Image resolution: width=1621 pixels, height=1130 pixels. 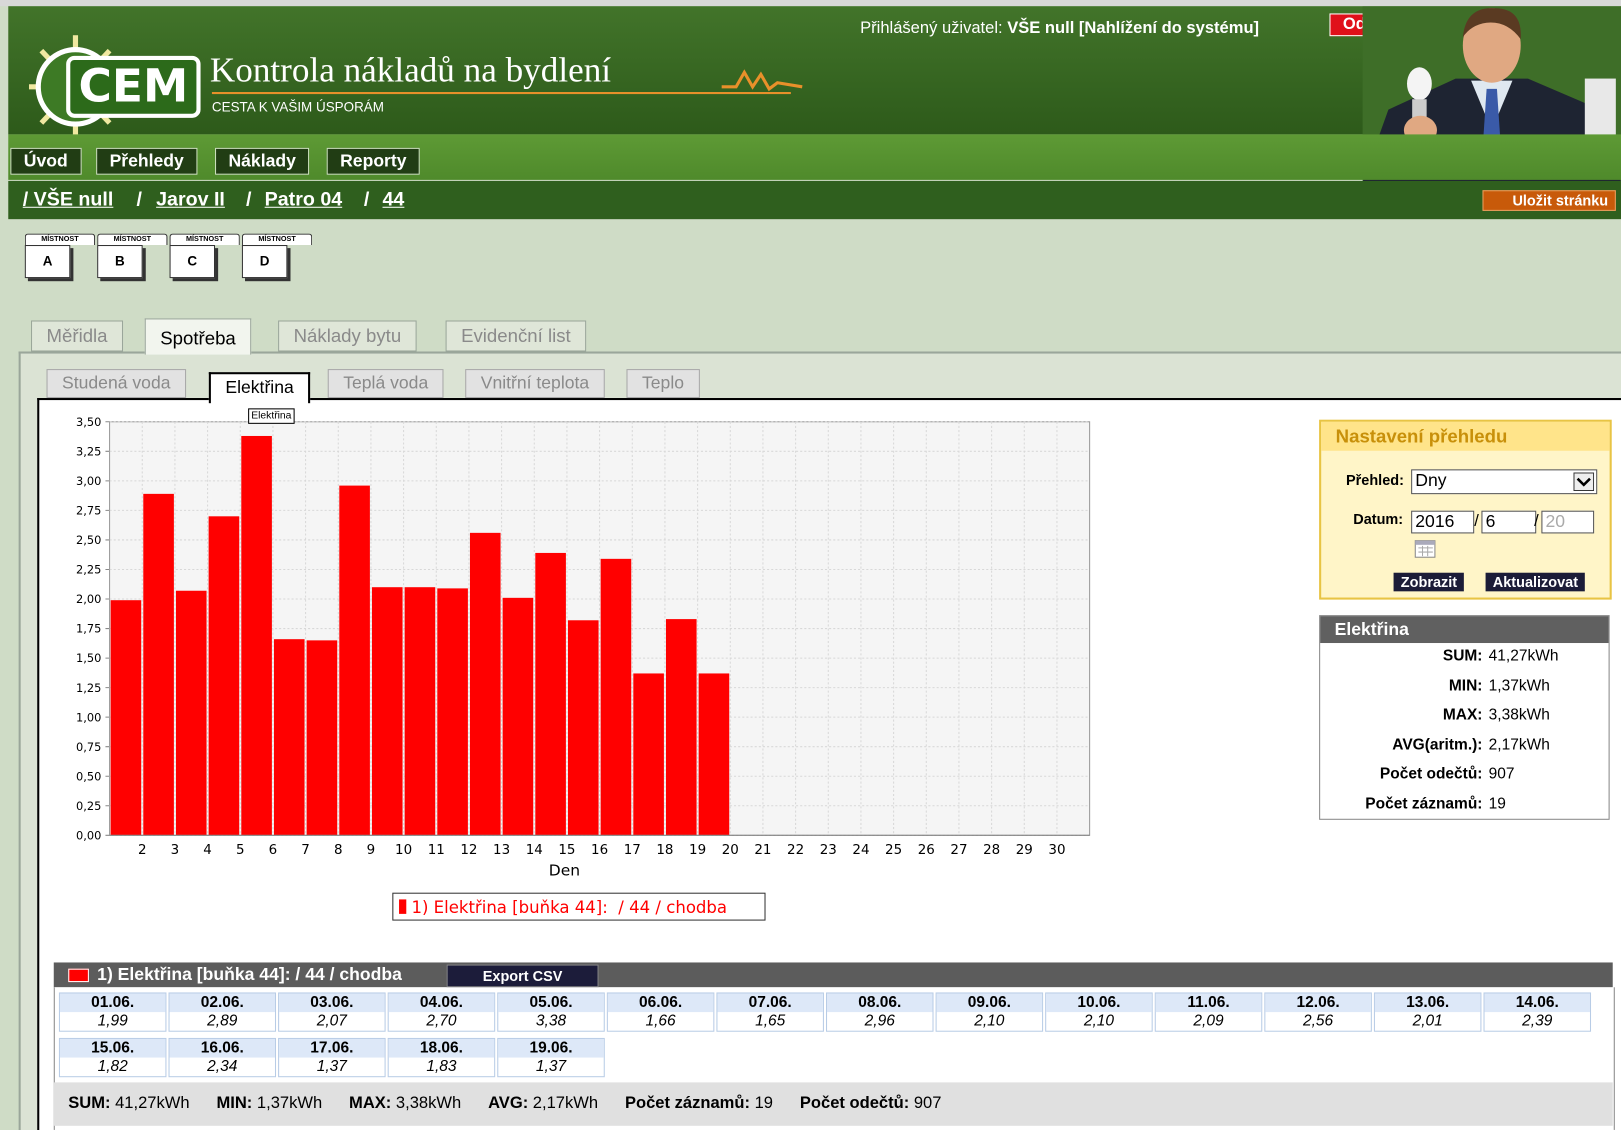 What do you see at coordinates (1535, 582) in the screenshot?
I see `update-button: Aktualizovat` at bounding box center [1535, 582].